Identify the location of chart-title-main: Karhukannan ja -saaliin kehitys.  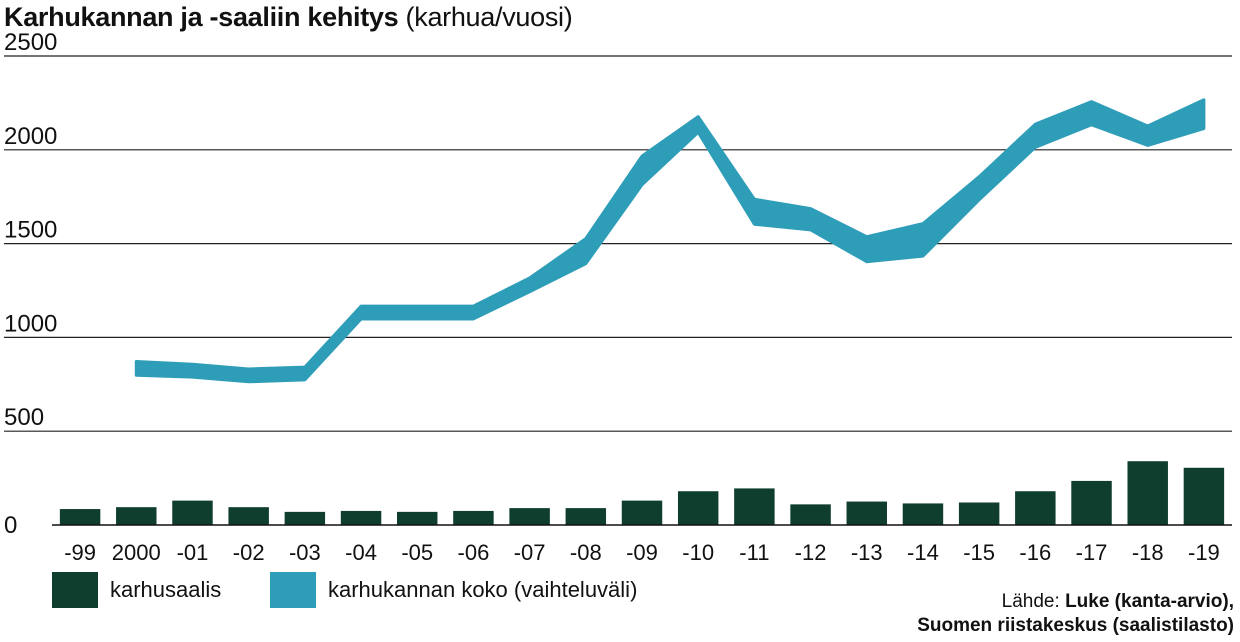
(201, 17).